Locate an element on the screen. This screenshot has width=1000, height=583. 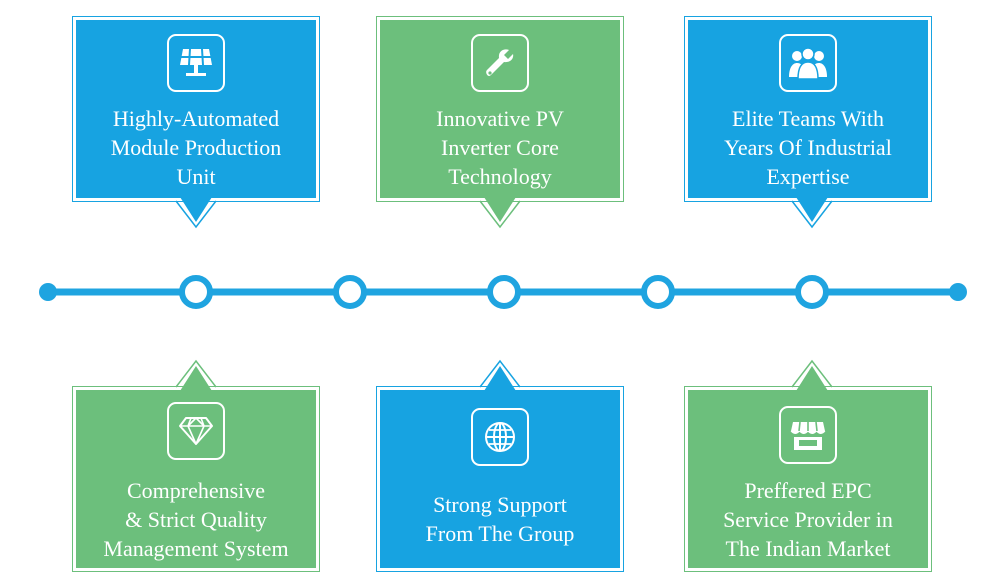
bottom-card-1-pointer is located at coordinates (196, 378).